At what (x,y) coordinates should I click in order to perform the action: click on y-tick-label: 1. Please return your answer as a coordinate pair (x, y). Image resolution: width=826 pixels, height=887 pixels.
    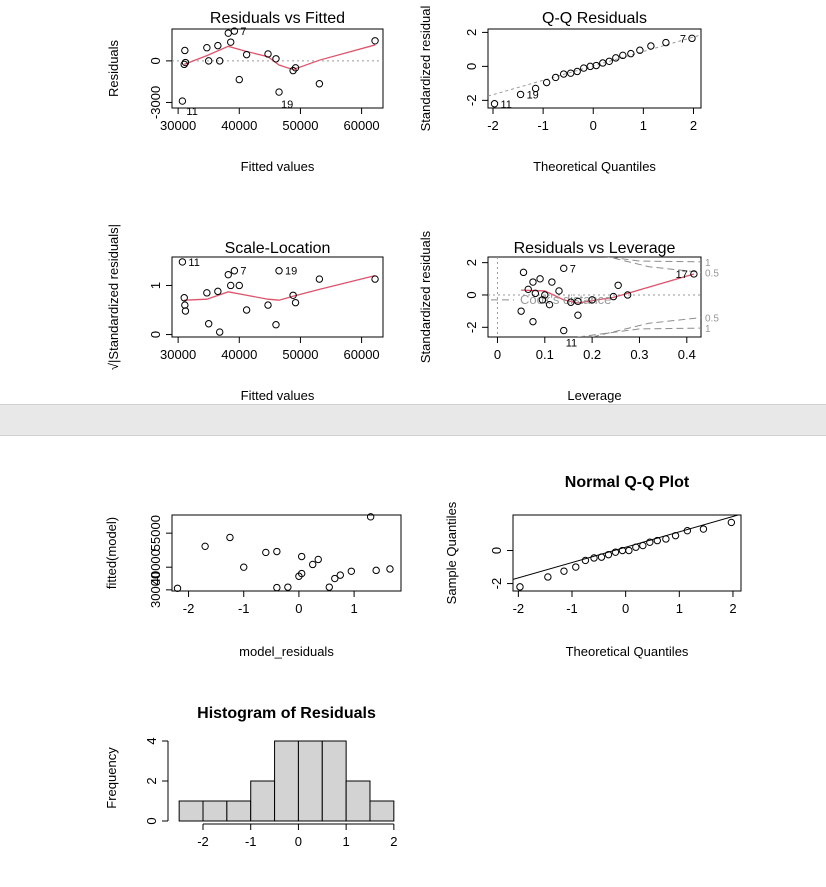
    Looking at the image, I should click on (155, 285).